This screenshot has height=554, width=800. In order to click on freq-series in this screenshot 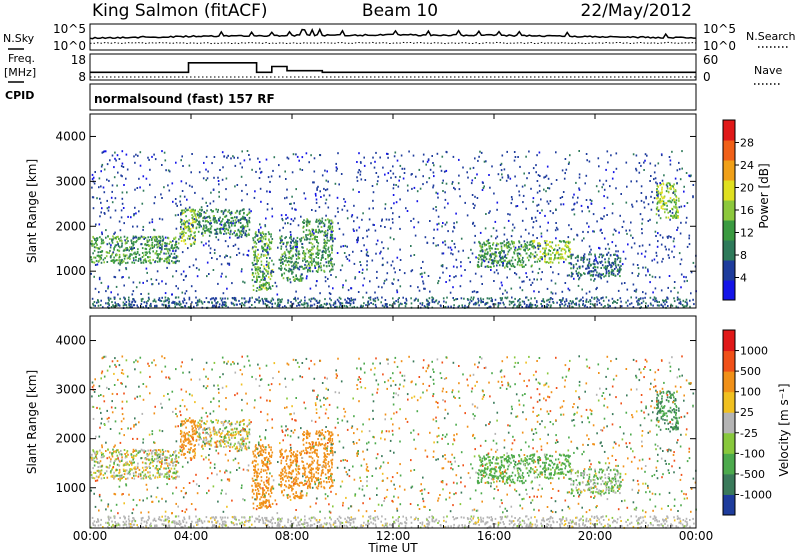, I will do `click(393, 68)`.